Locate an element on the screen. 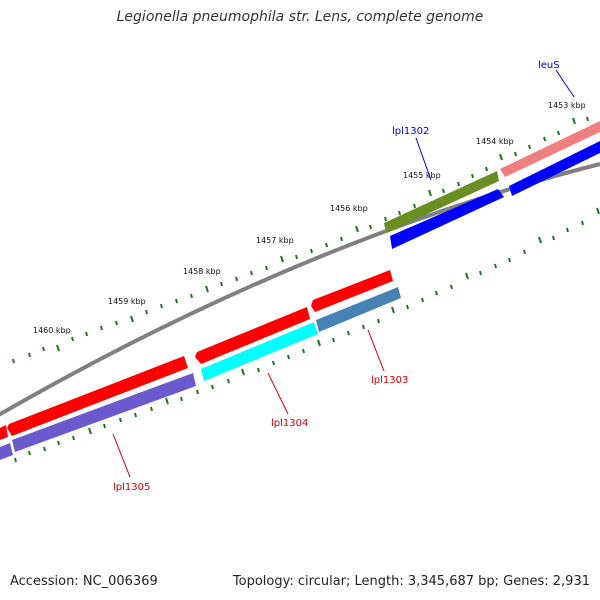  feature-red-edge is located at coordinates (4, 432).